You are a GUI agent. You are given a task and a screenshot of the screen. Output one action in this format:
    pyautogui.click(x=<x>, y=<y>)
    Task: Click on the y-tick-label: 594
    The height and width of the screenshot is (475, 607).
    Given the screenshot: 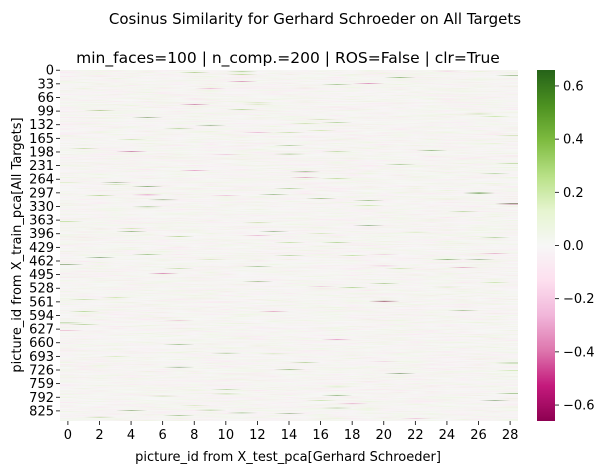 What is the action you would take?
    pyautogui.click(x=41, y=316)
    